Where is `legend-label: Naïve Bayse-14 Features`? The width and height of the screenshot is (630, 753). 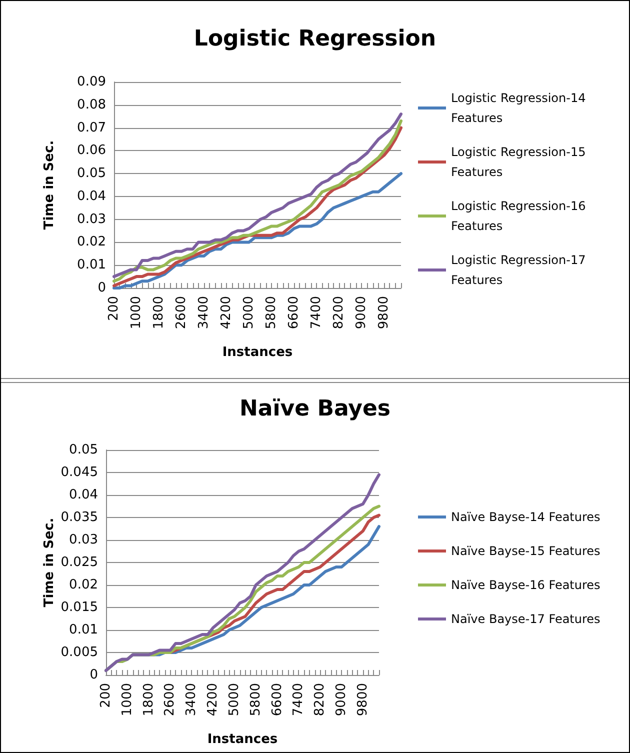
legend-label: Naïve Bayse-14 Features is located at coordinates (525, 517).